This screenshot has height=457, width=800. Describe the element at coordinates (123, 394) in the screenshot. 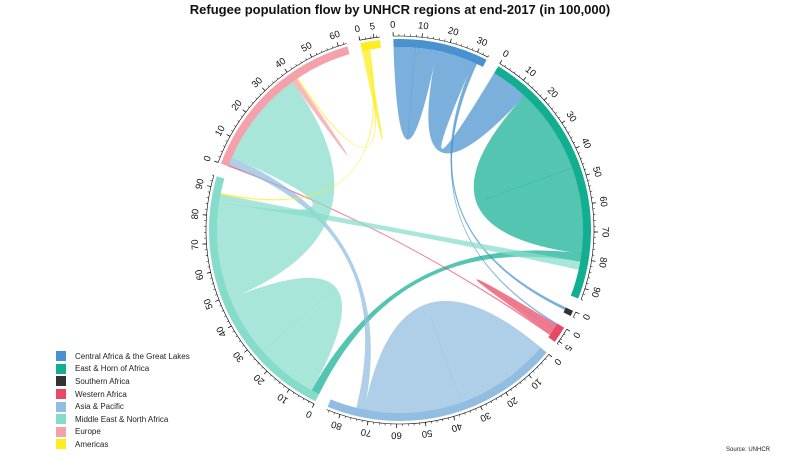

I see `legend-item-western-africa: Western Africa` at that location.